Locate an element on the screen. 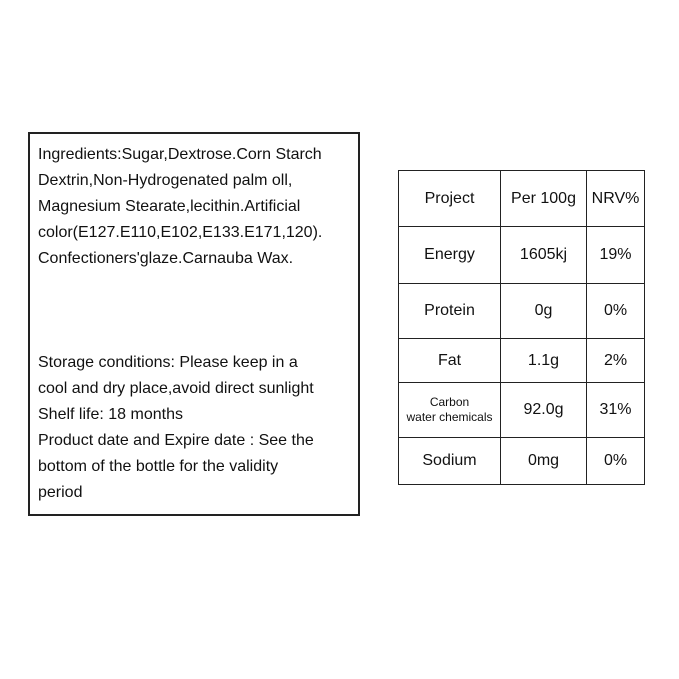  value-cell: 92.0g is located at coordinates (543, 410).